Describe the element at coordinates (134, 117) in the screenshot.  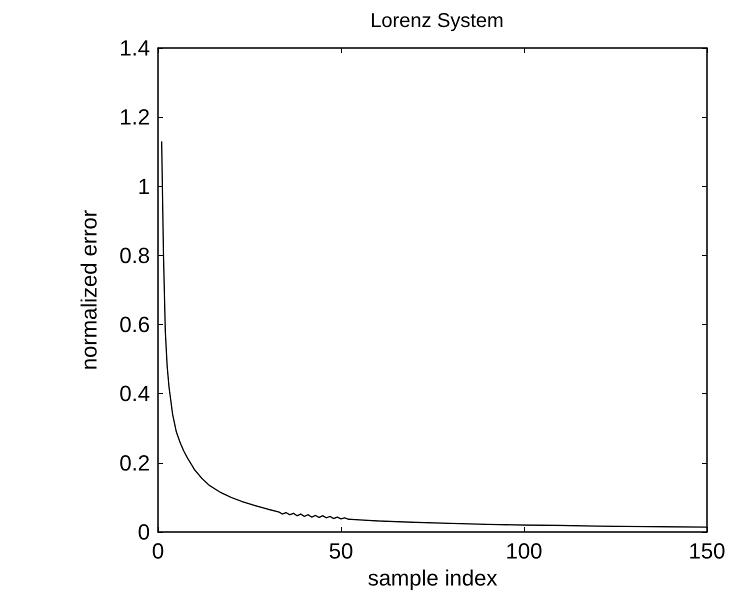
I see `y-tick-label: 1.2` at that location.